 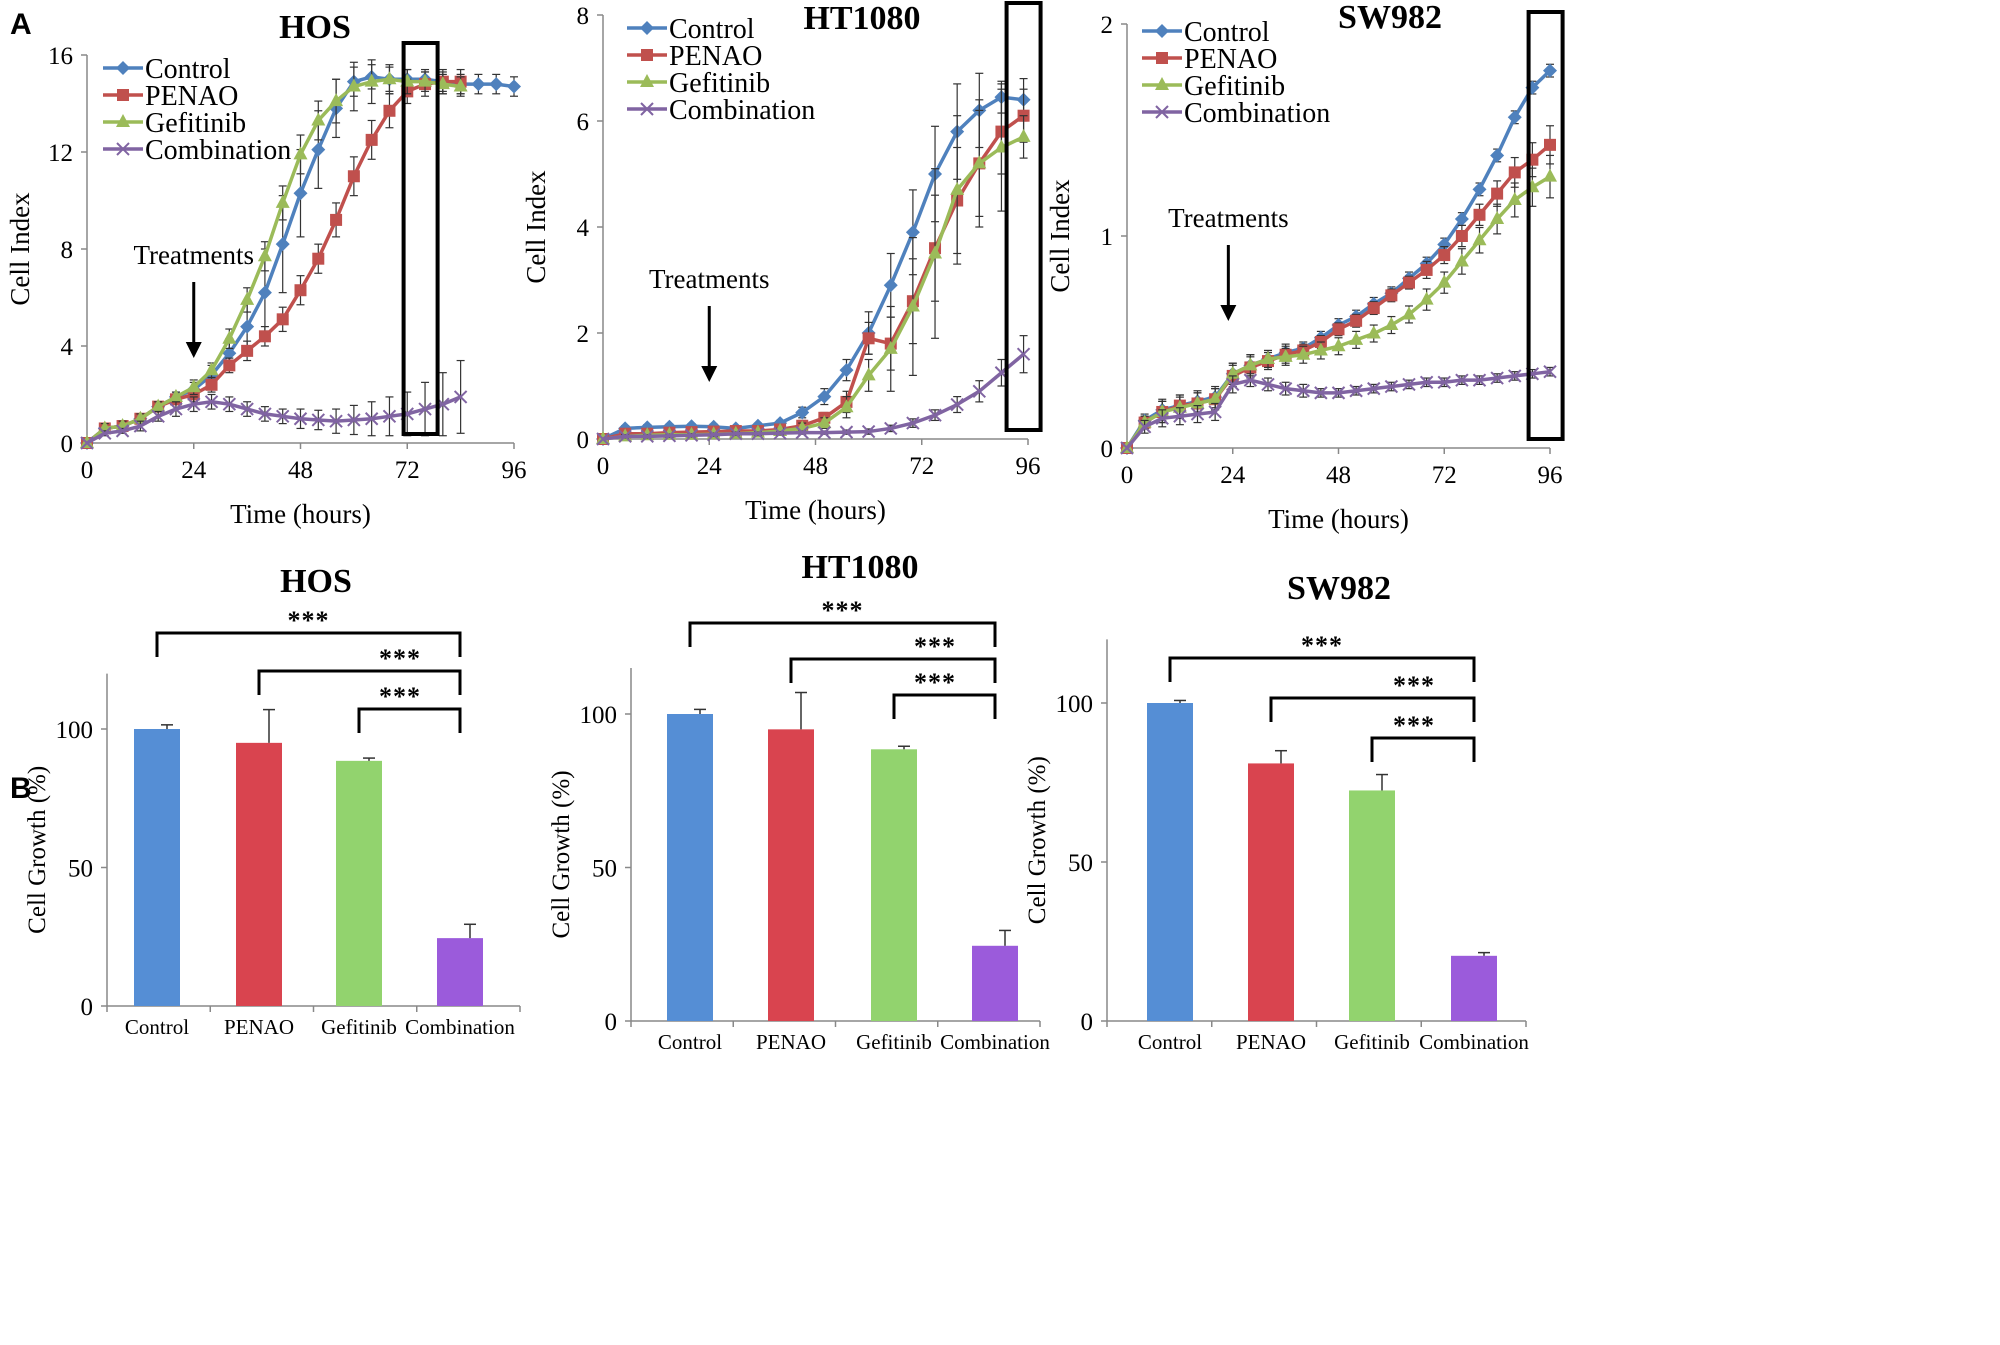 I want to click on chart-title: HOS, so click(x=316, y=581).